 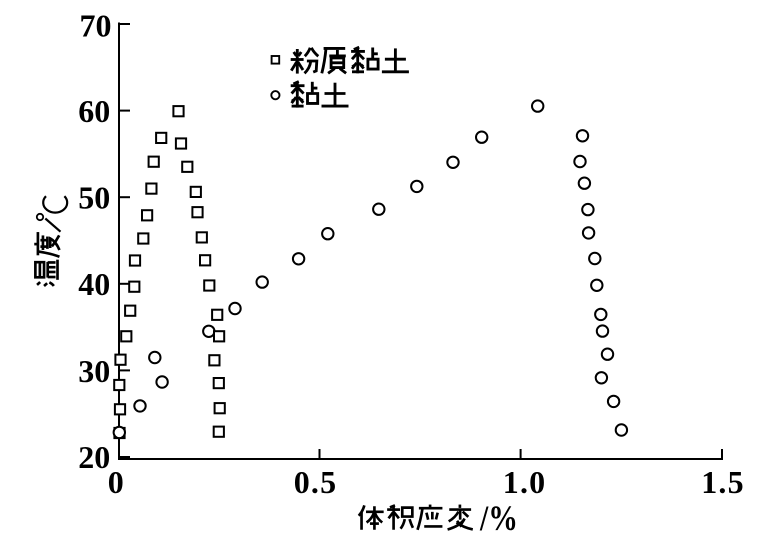 What do you see at coordinates (94, 371) in the screenshot?
I see `svg-text: 30` at bounding box center [94, 371].